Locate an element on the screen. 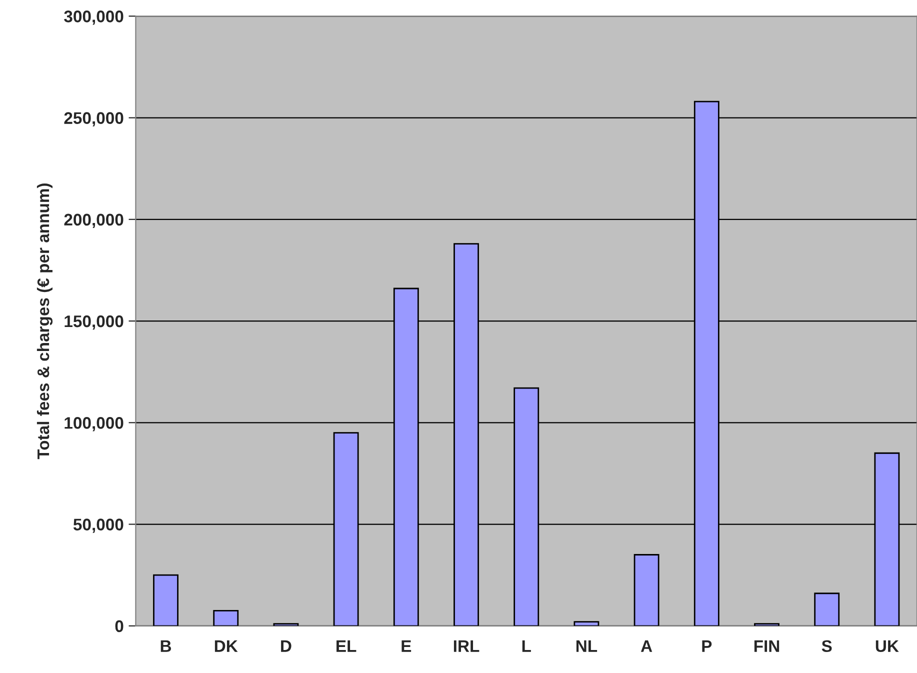 The width and height of the screenshot is (917, 673). x-tick-label: FIN is located at coordinates (767, 646).